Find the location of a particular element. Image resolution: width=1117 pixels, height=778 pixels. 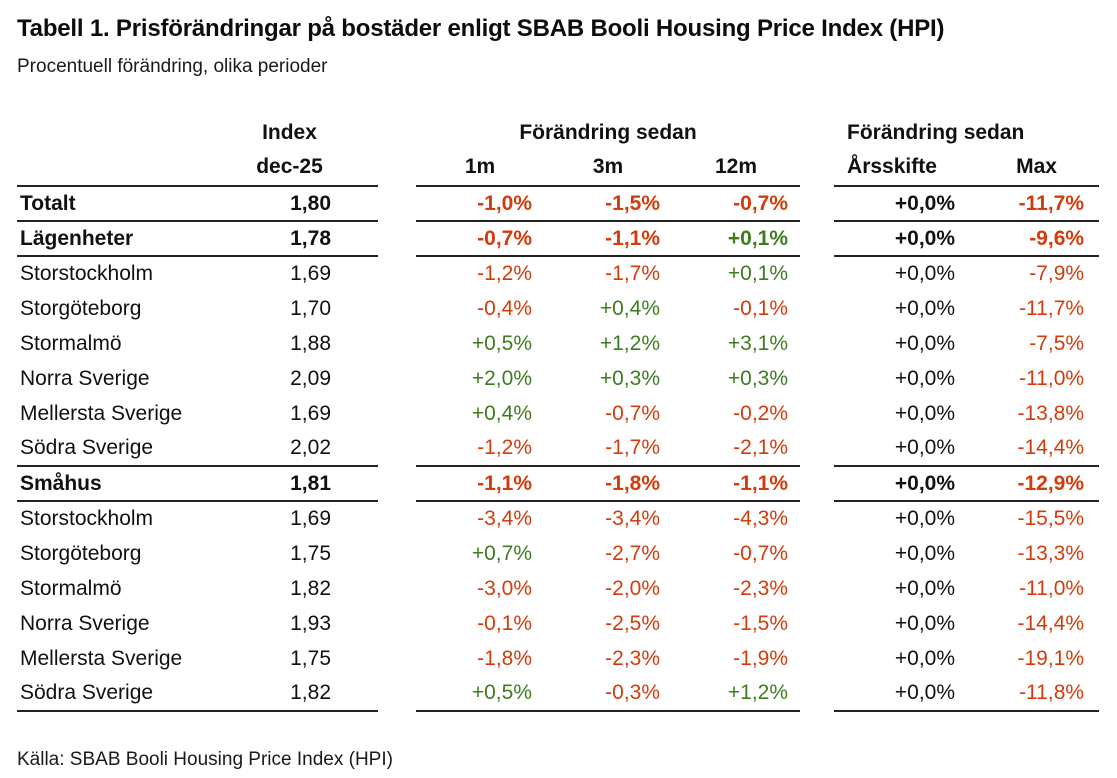

table-row: Stormalmö 1,82 -3,0% -2,0% -2,3% +0,0% -11,0% is located at coordinates (558, 588).